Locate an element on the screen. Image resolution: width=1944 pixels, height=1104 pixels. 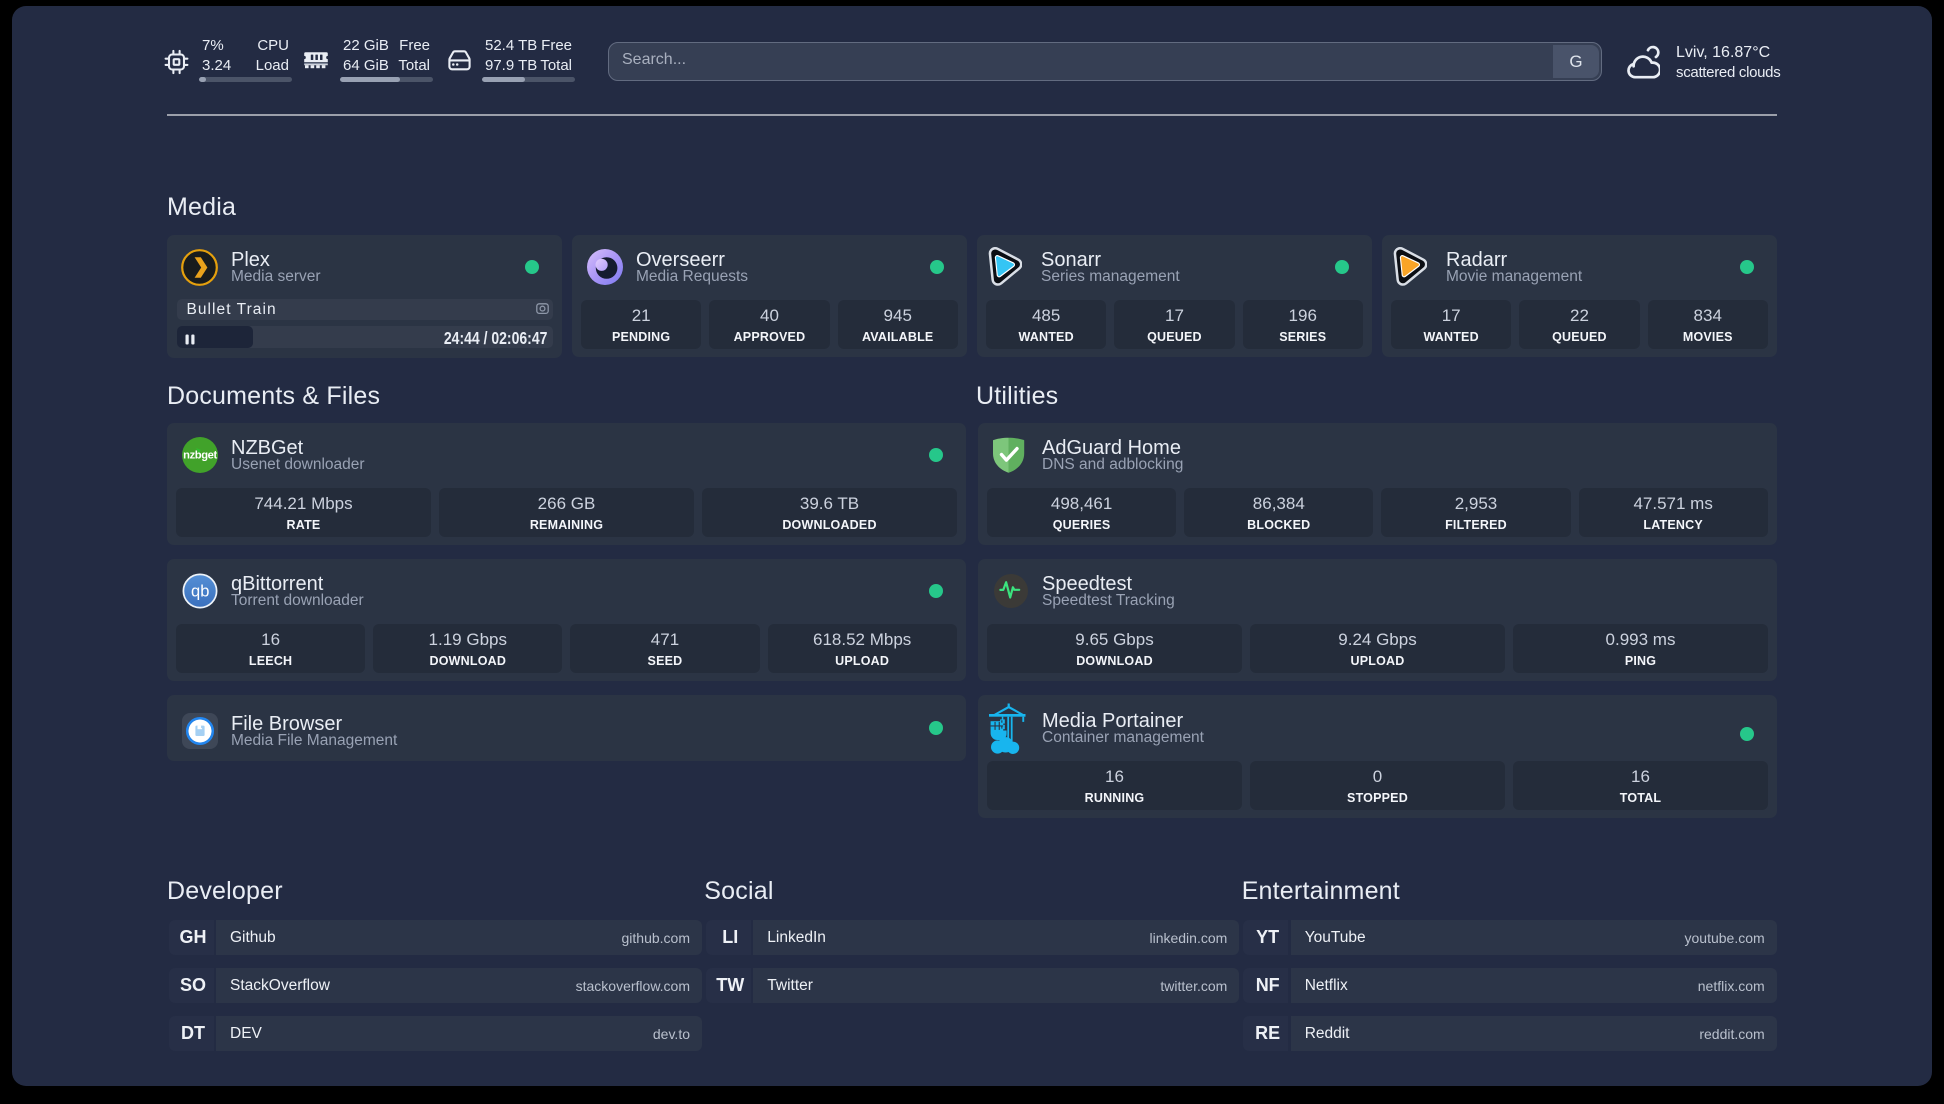
svg-text: nzbget is located at coordinates (200, 456).